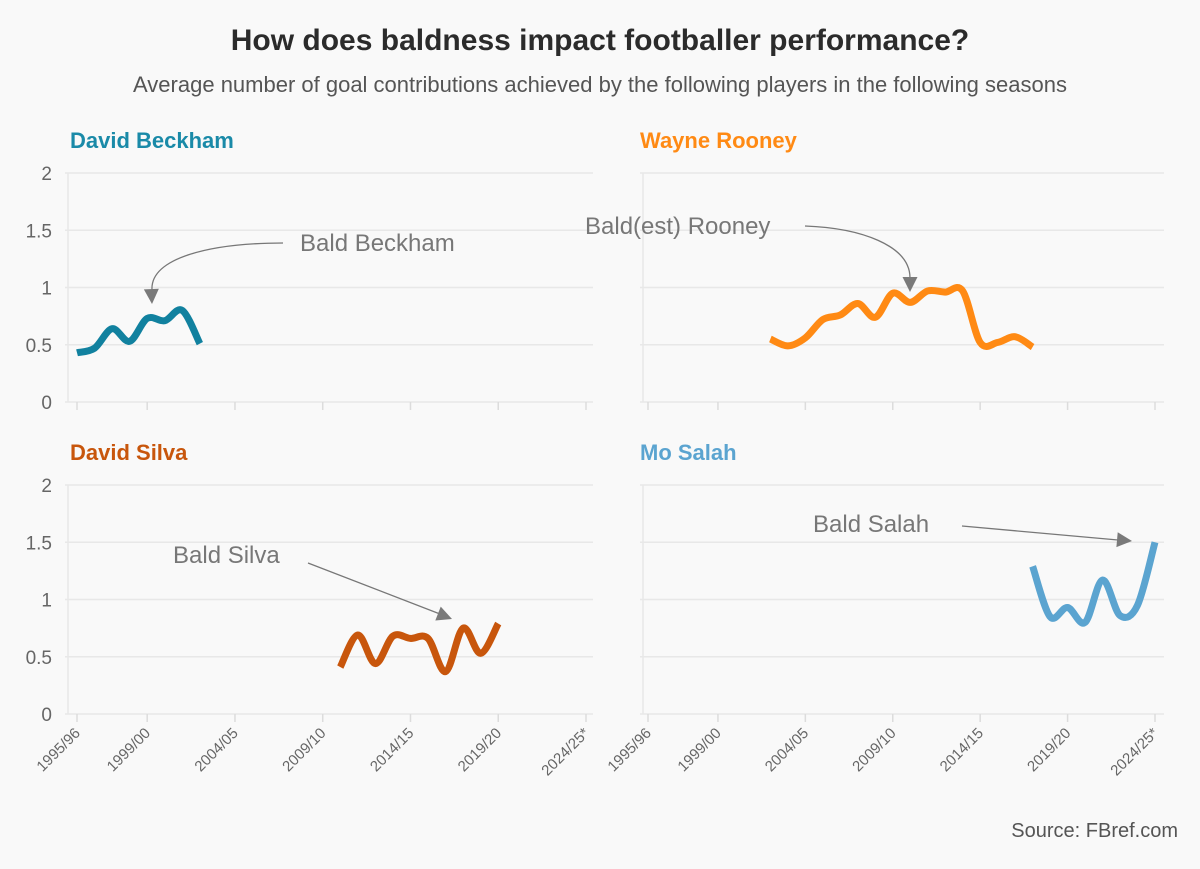 This screenshot has height=869, width=1200. Describe the element at coordinates (719, 140) in the screenshot. I see `panel-title: Wayne Rooney` at that location.